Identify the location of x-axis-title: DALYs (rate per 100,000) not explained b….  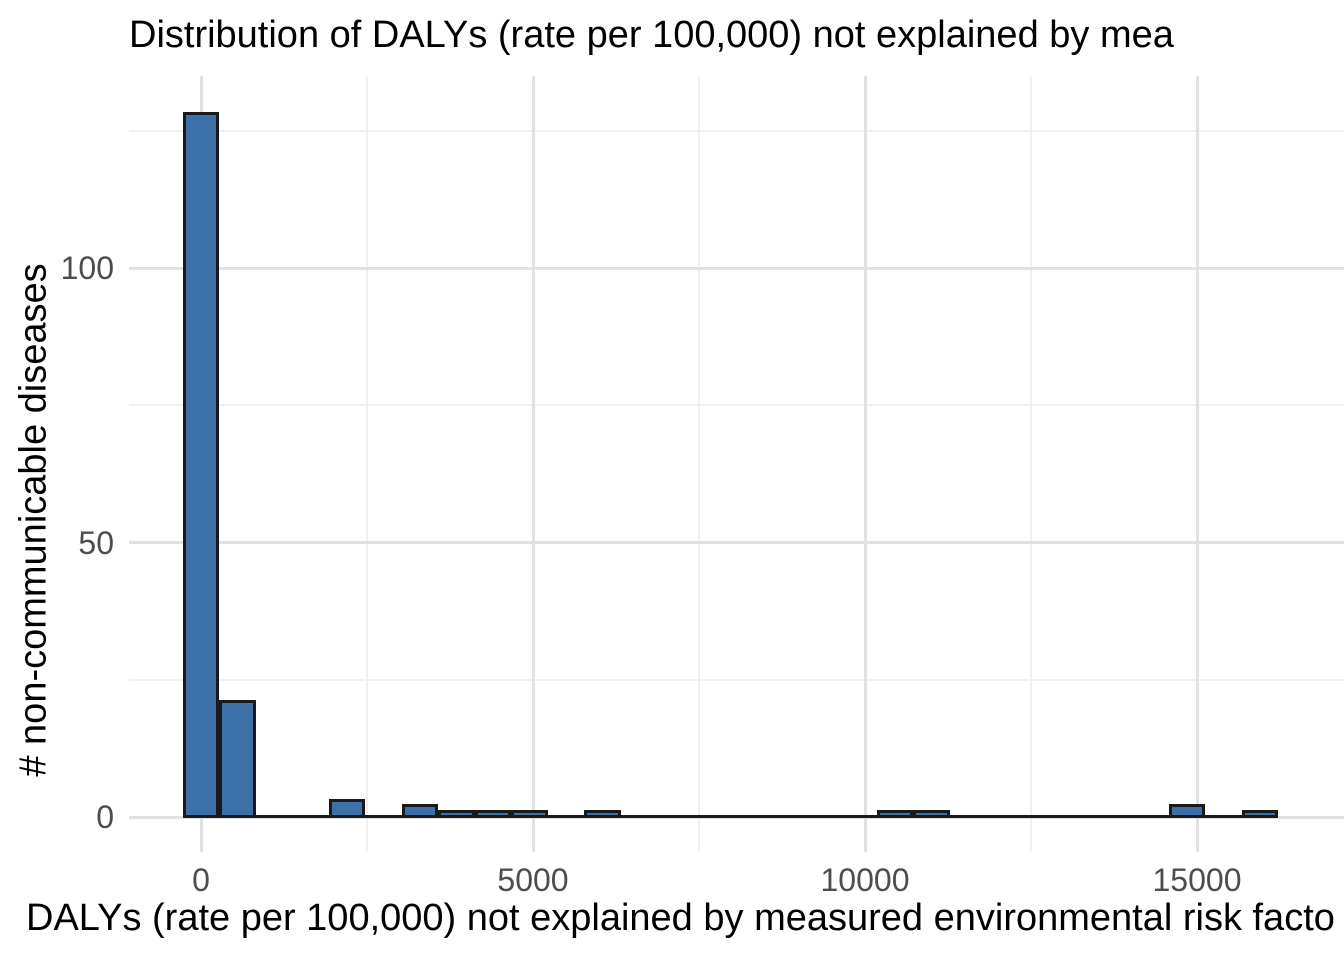
(680, 918).